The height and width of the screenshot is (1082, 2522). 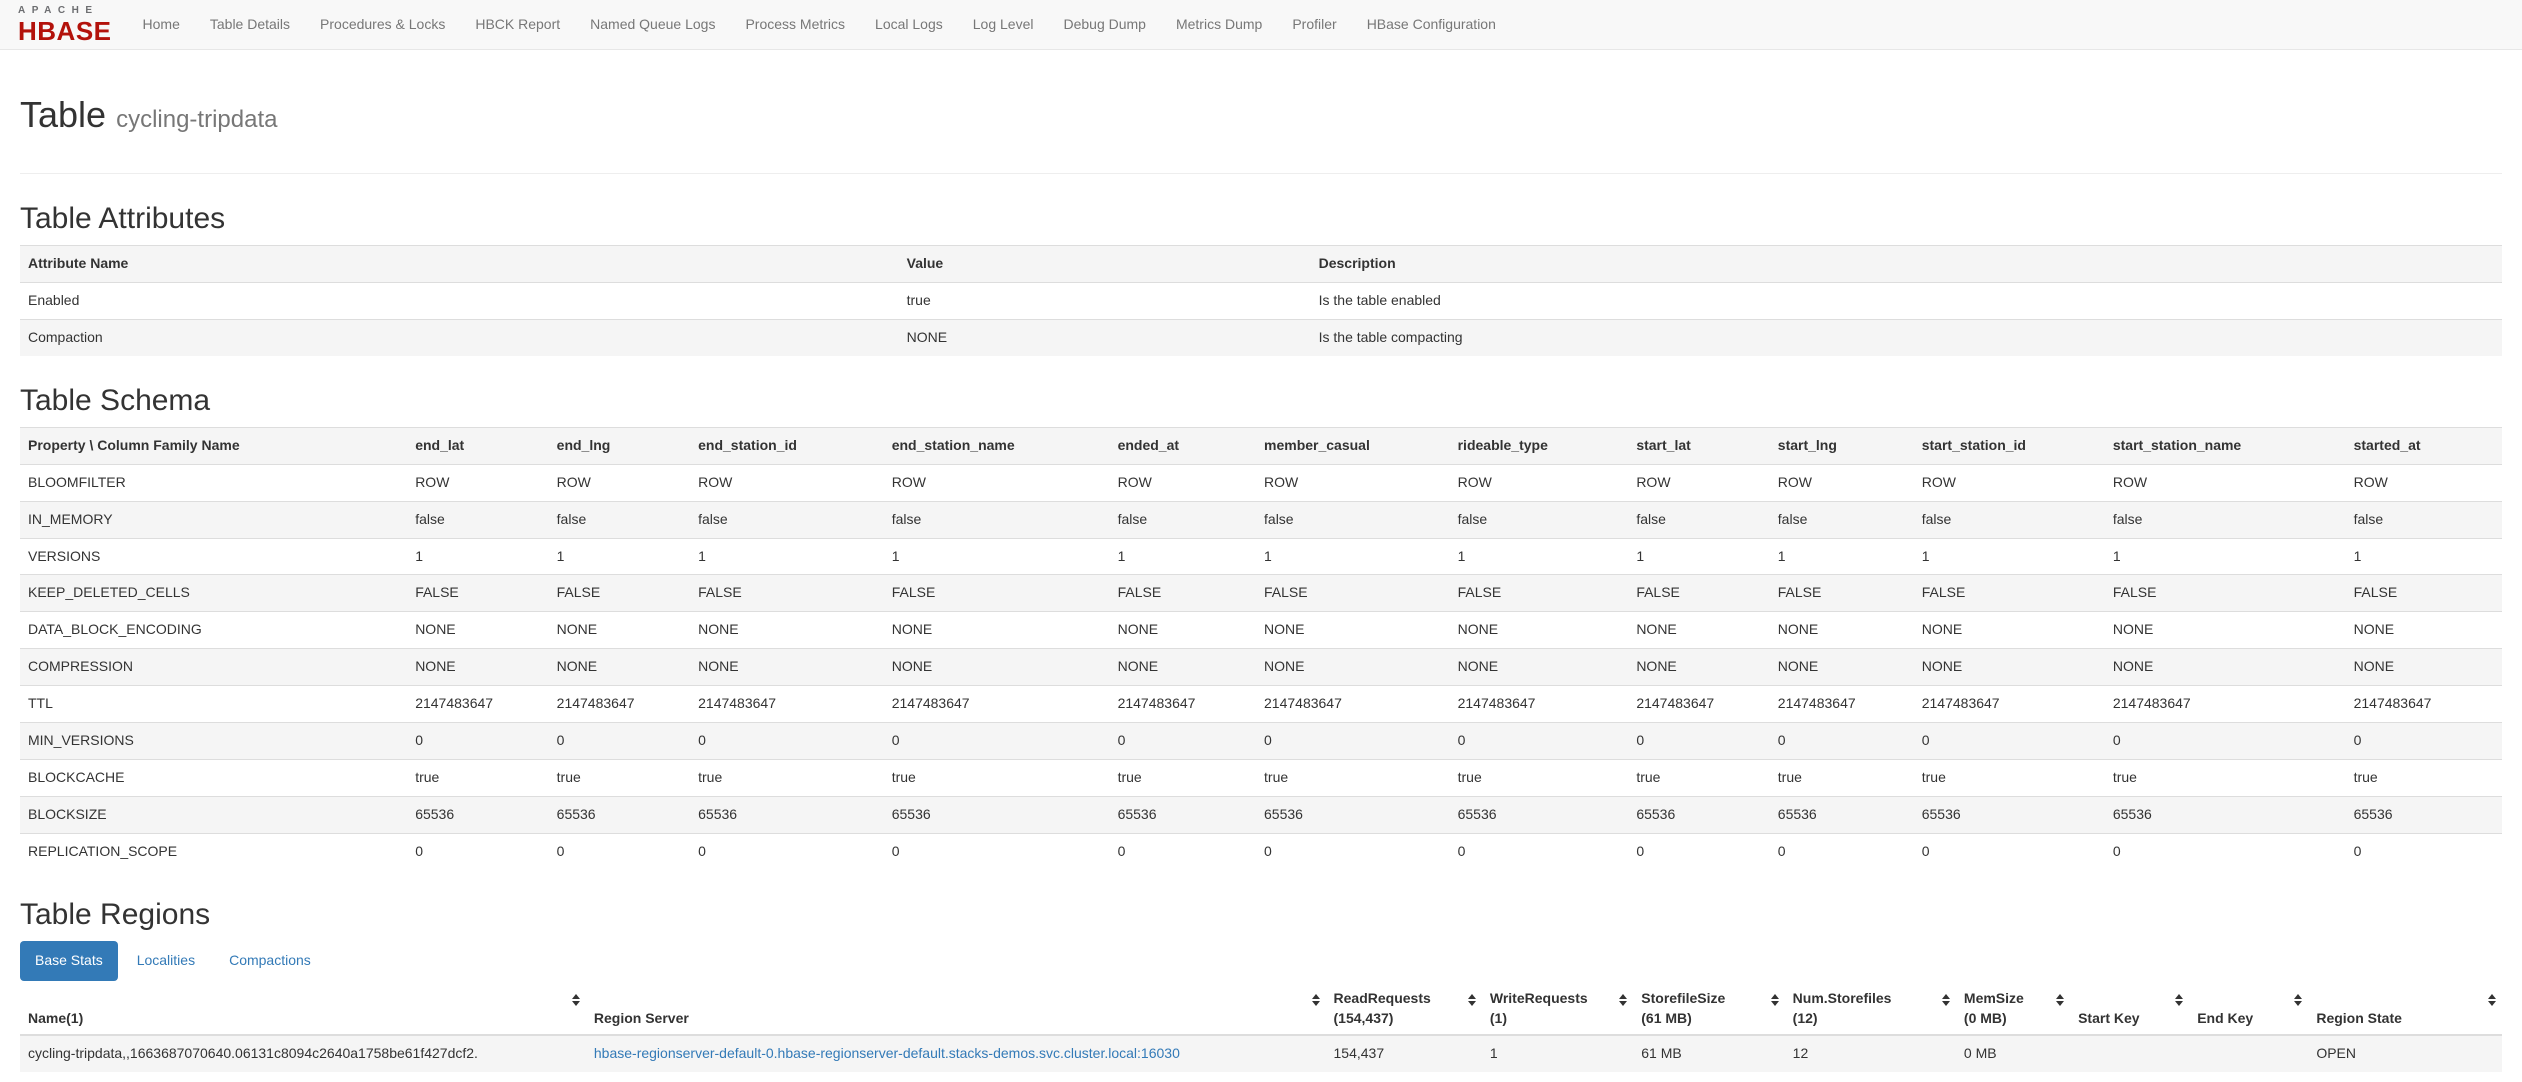 I want to click on read-requests-cell: 154,437, so click(x=1403, y=1053).